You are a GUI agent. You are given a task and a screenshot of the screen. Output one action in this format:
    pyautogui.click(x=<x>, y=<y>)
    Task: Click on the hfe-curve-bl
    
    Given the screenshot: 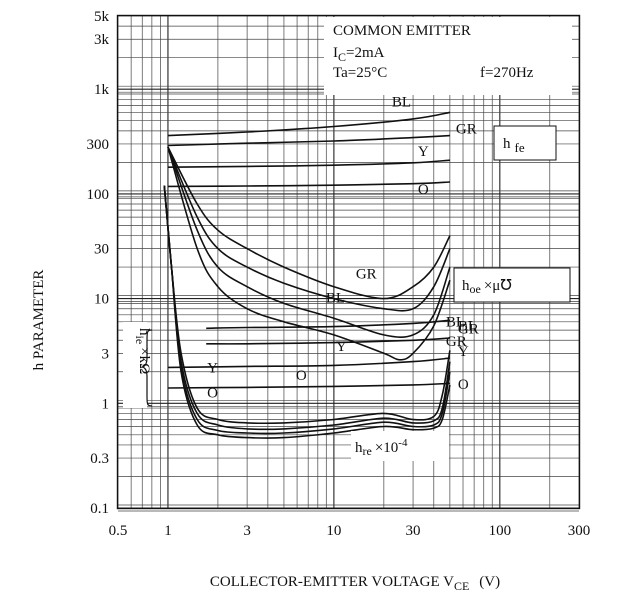 What is the action you would take?
    pyautogui.click(x=309, y=124)
    